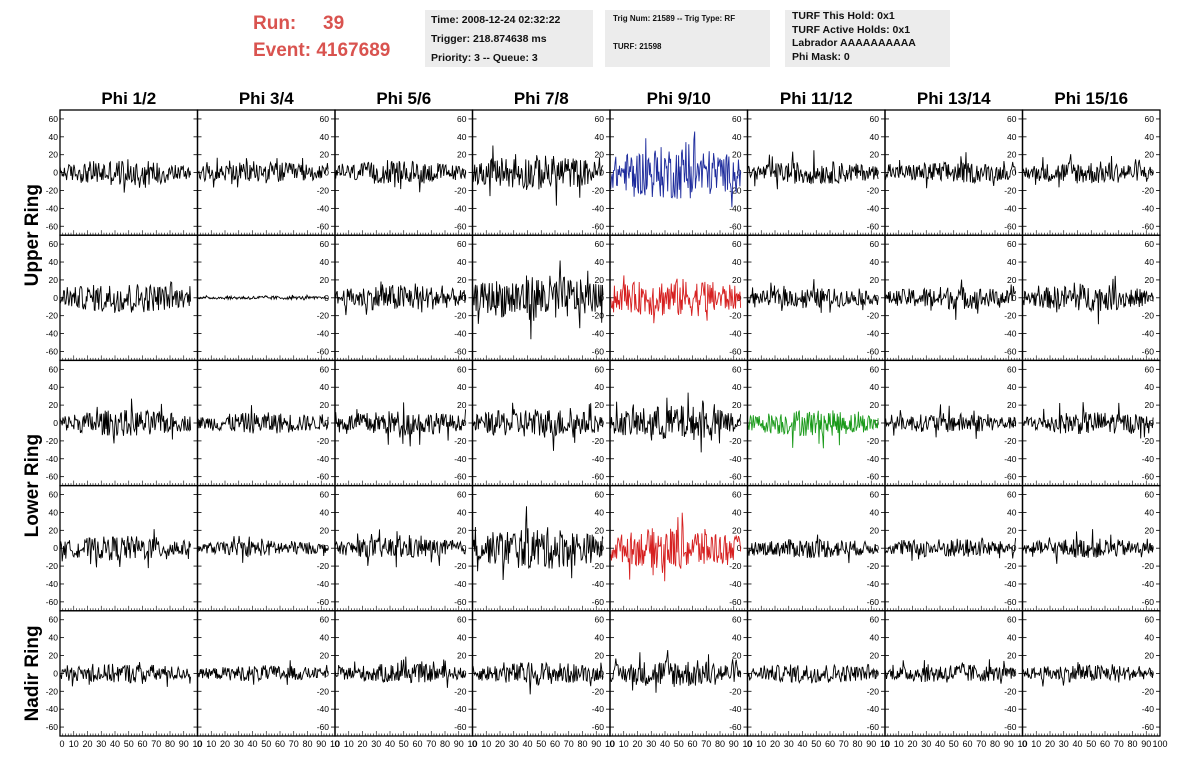 The height and width of the screenshot is (772, 1196). Describe the element at coordinates (843, 16) in the screenshot. I see `turf-this-hold-text: TURF This Hold: 0x1` at that location.